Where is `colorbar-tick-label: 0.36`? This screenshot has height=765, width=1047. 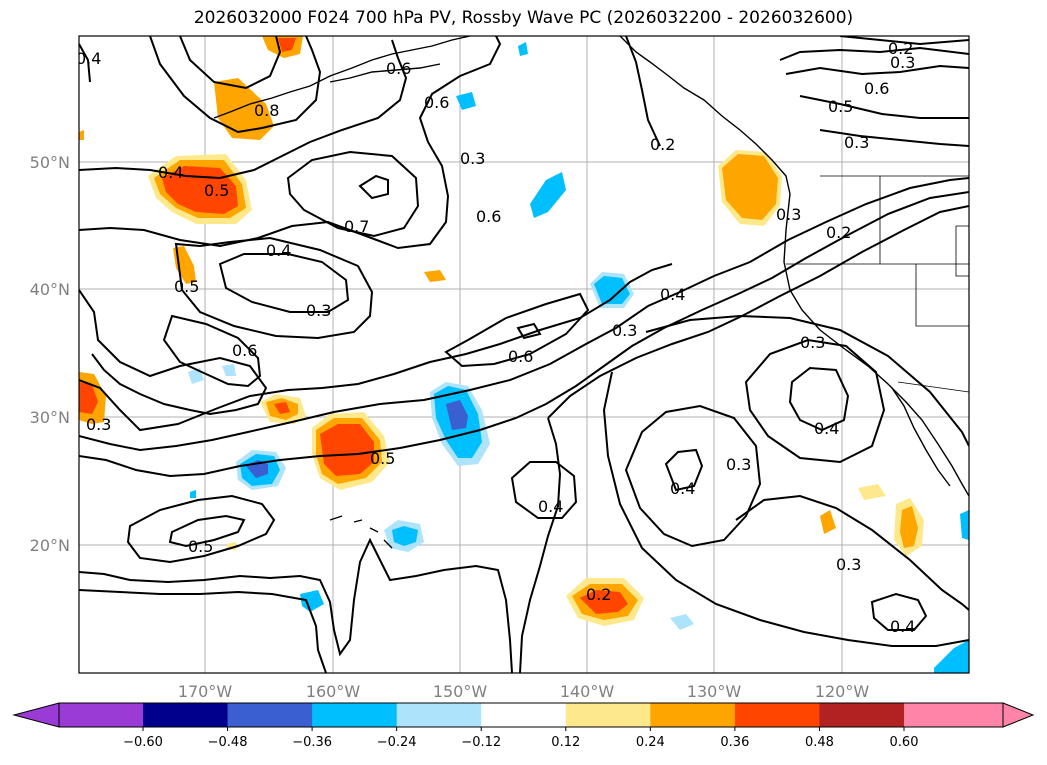
colorbar-tick-label: 0.36 is located at coordinates (734, 742).